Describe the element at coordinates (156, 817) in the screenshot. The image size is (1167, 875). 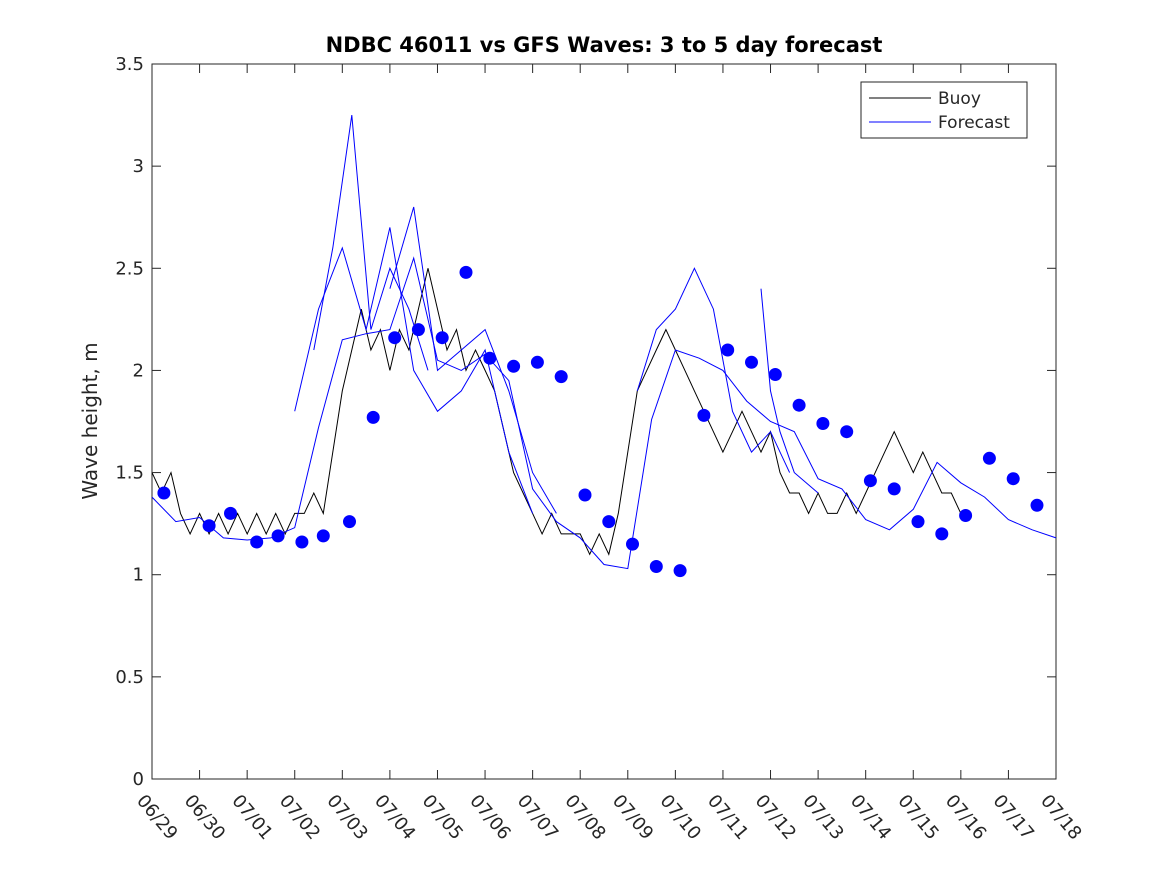
I see `x-tick-label: 06/29` at that location.